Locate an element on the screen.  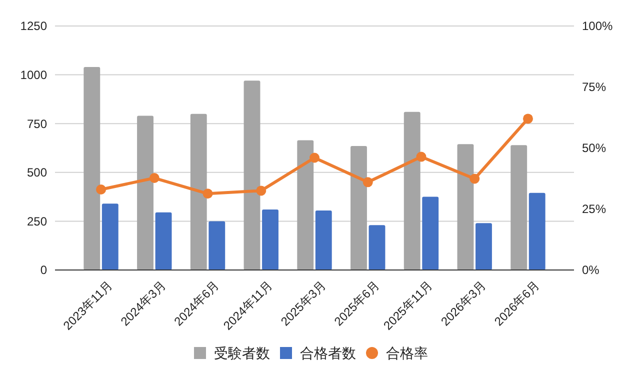
y-tick-label: 0 is located at coordinates (44, 270).